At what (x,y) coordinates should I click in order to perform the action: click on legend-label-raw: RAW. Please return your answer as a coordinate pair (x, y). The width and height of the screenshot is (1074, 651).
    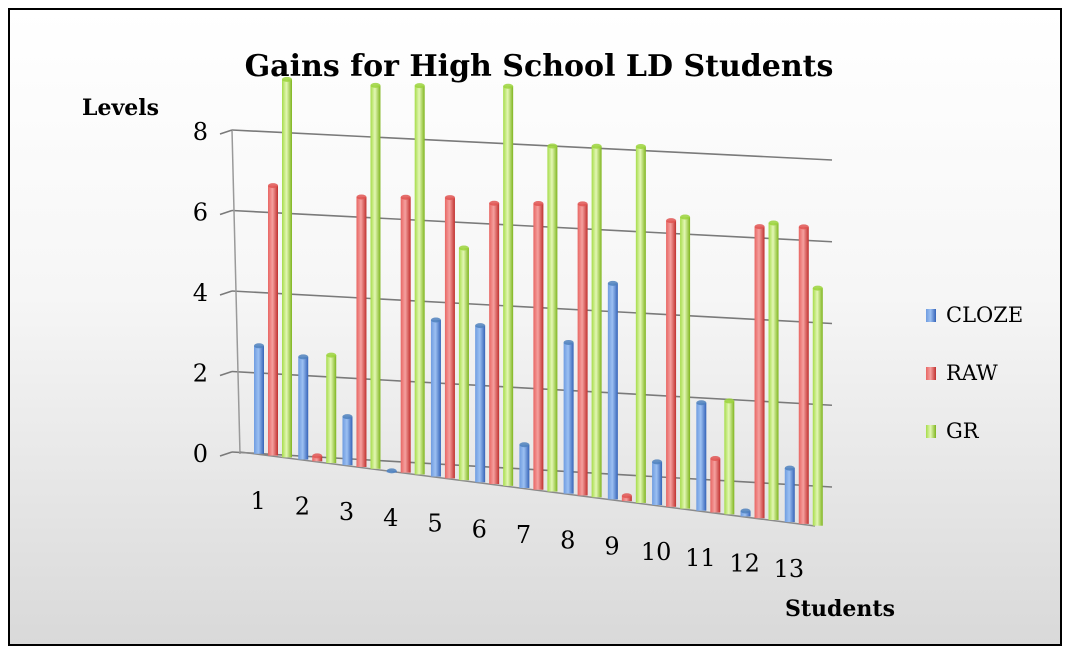
    Looking at the image, I should click on (972, 373).